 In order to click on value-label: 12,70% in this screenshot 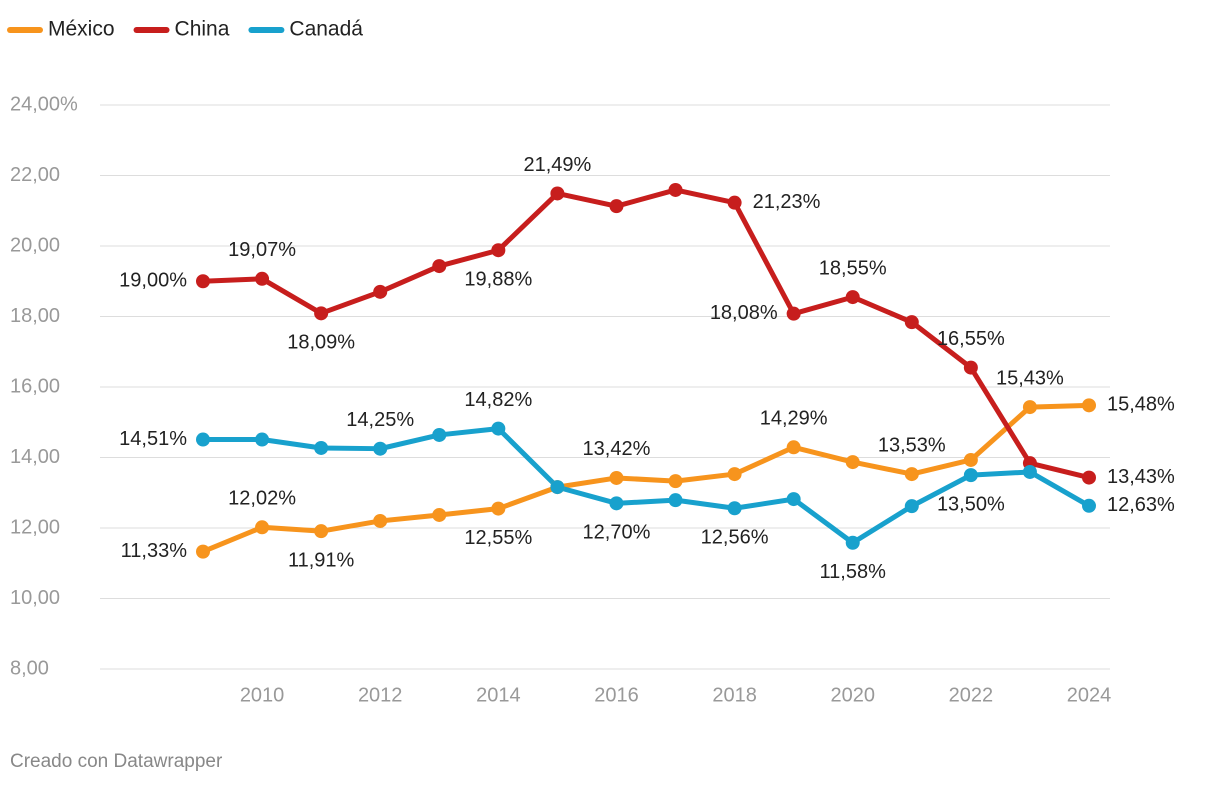, I will do `click(617, 533)`.